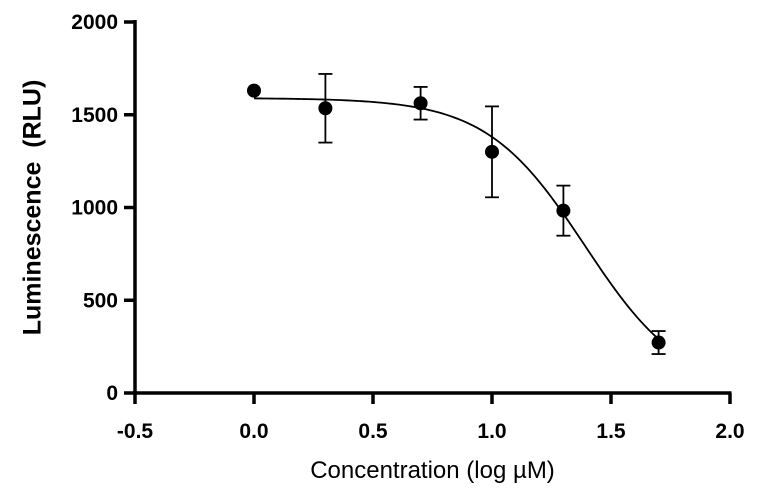 This screenshot has height=496, width=758. Describe the element at coordinates (432, 470) in the screenshot. I see `x-axis-label: Concentration (log µM)` at that location.